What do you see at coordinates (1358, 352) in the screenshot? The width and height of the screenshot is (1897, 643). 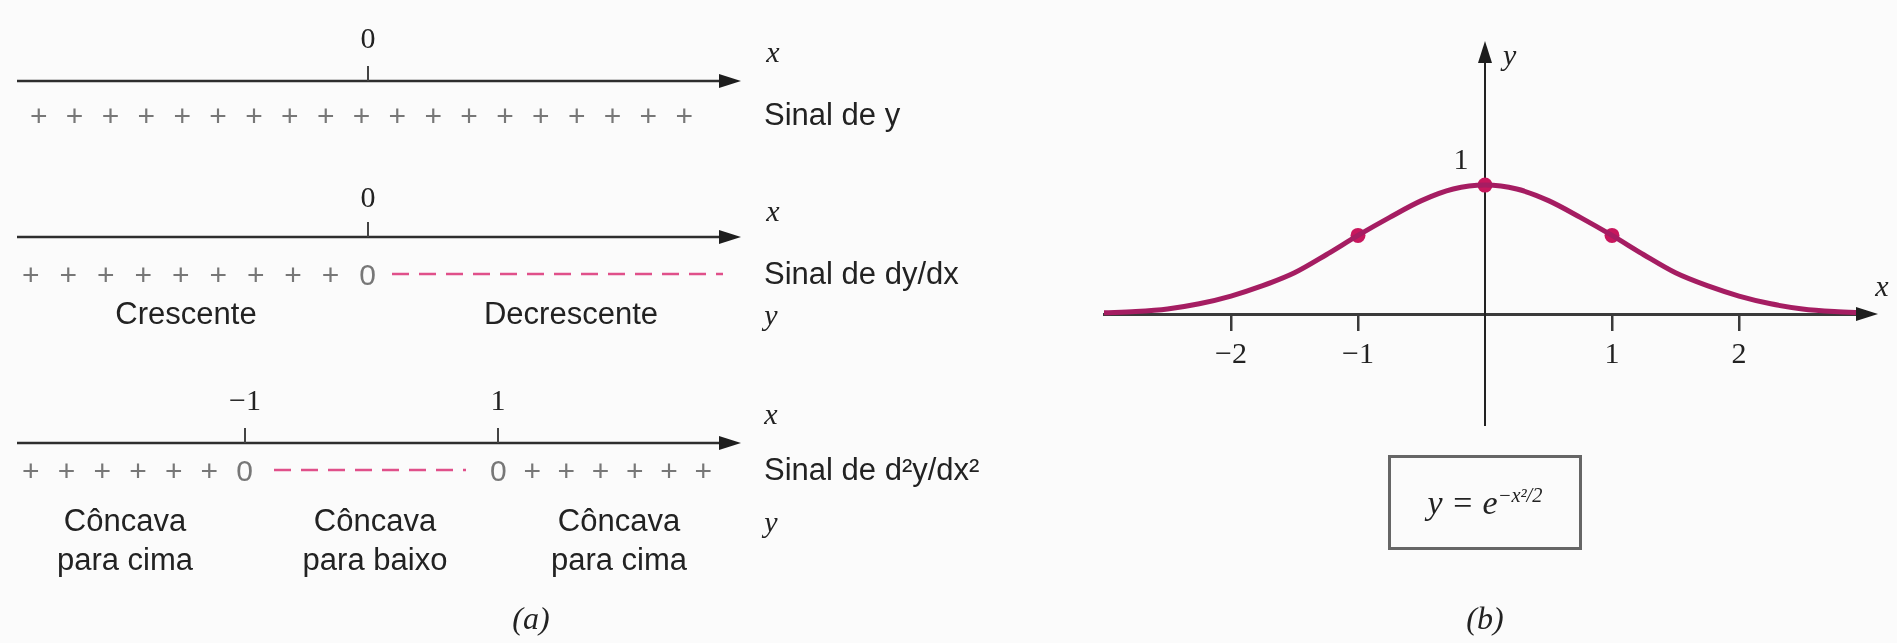 I see `x-tick-label: −1` at bounding box center [1358, 352].